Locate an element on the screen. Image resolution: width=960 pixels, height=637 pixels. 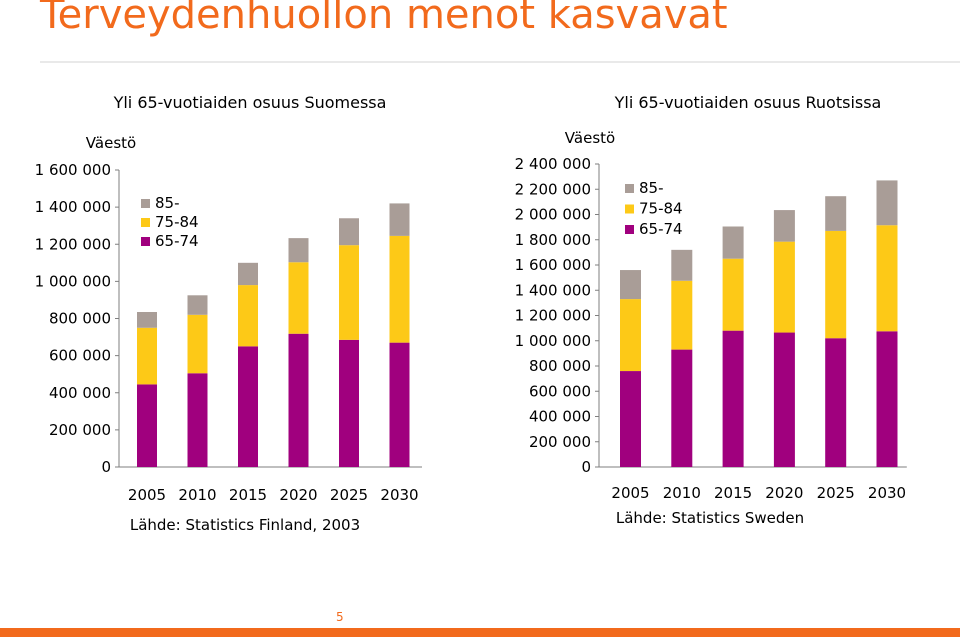
y-tick-label: 1 800 000 is located at coordinates (553, 240).